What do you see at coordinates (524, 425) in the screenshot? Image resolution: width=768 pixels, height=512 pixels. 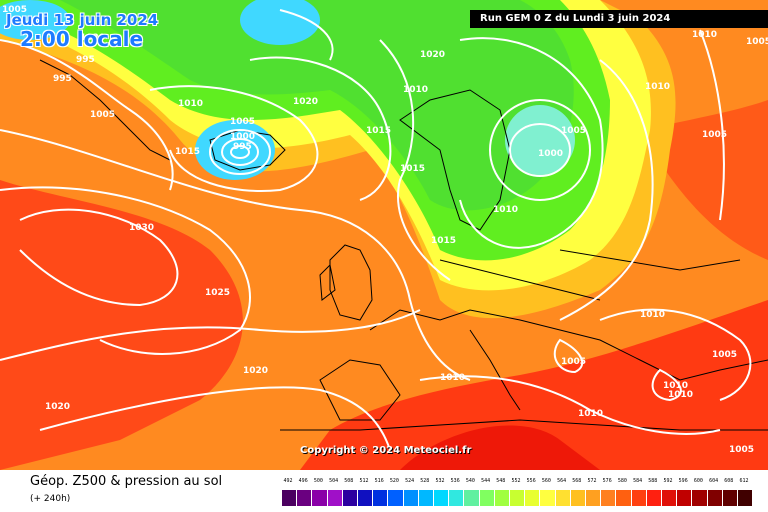 I see `coast-africa` at bounding box center [524, 425].